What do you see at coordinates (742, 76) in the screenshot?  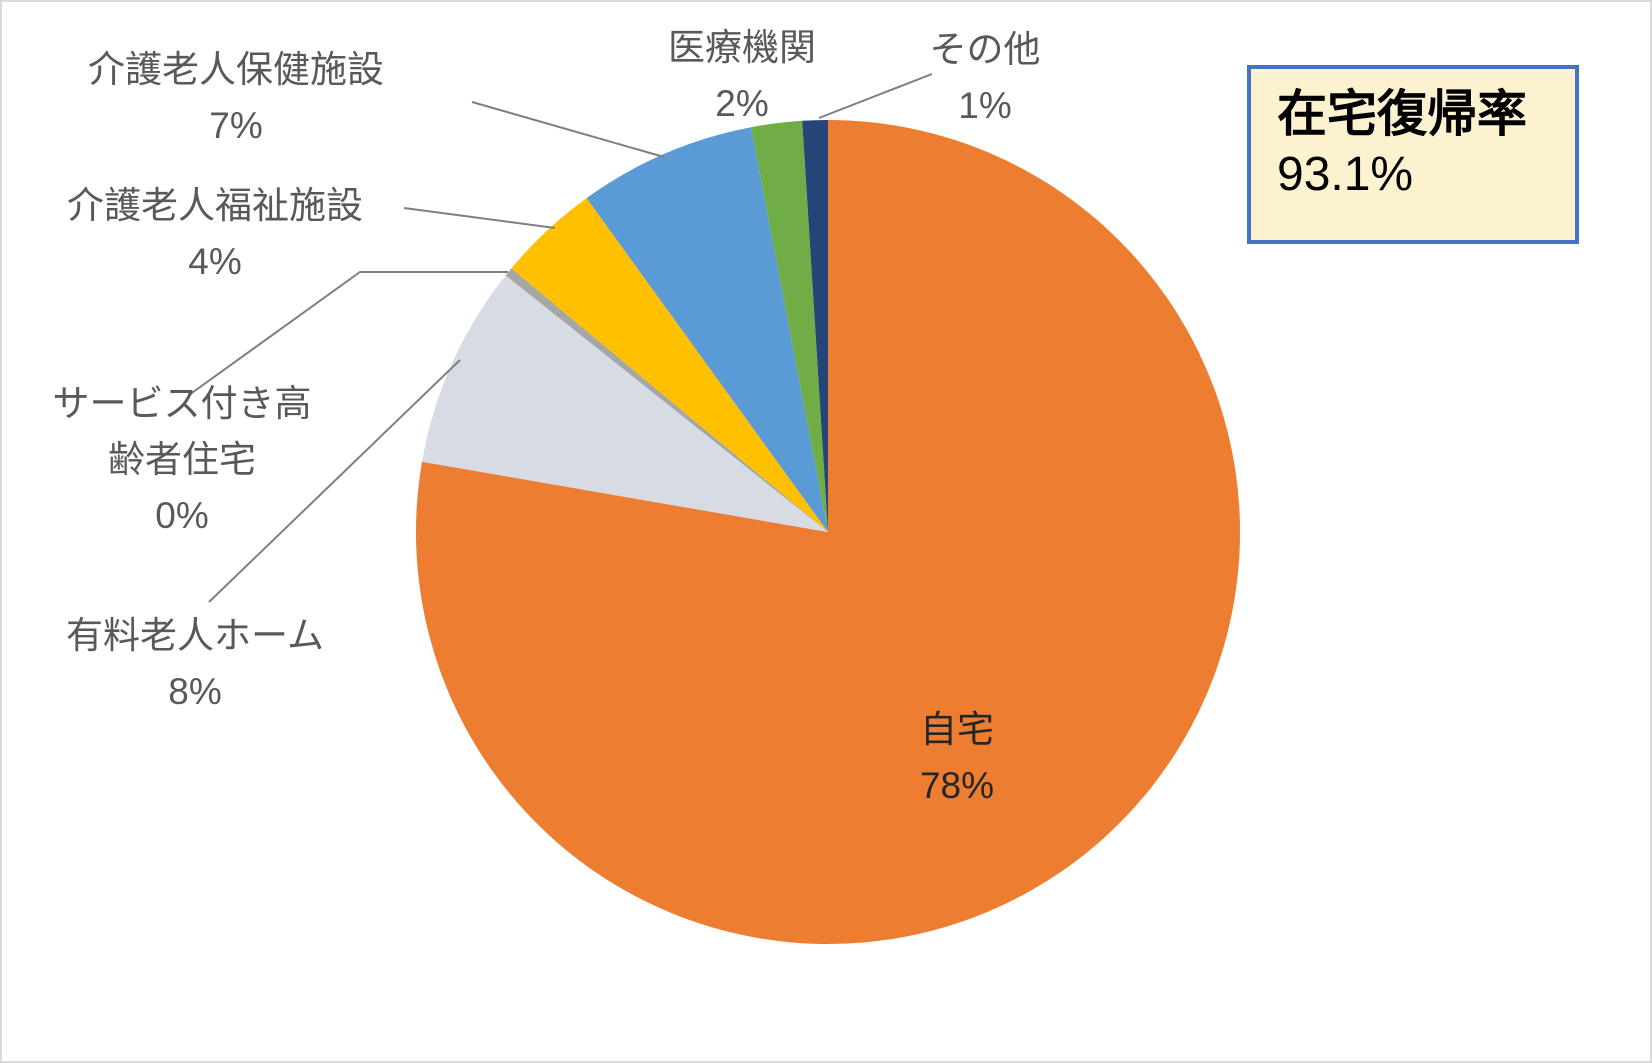 I see `pie-data-label: 医療機関 2%` at bounding box center [742, 76].